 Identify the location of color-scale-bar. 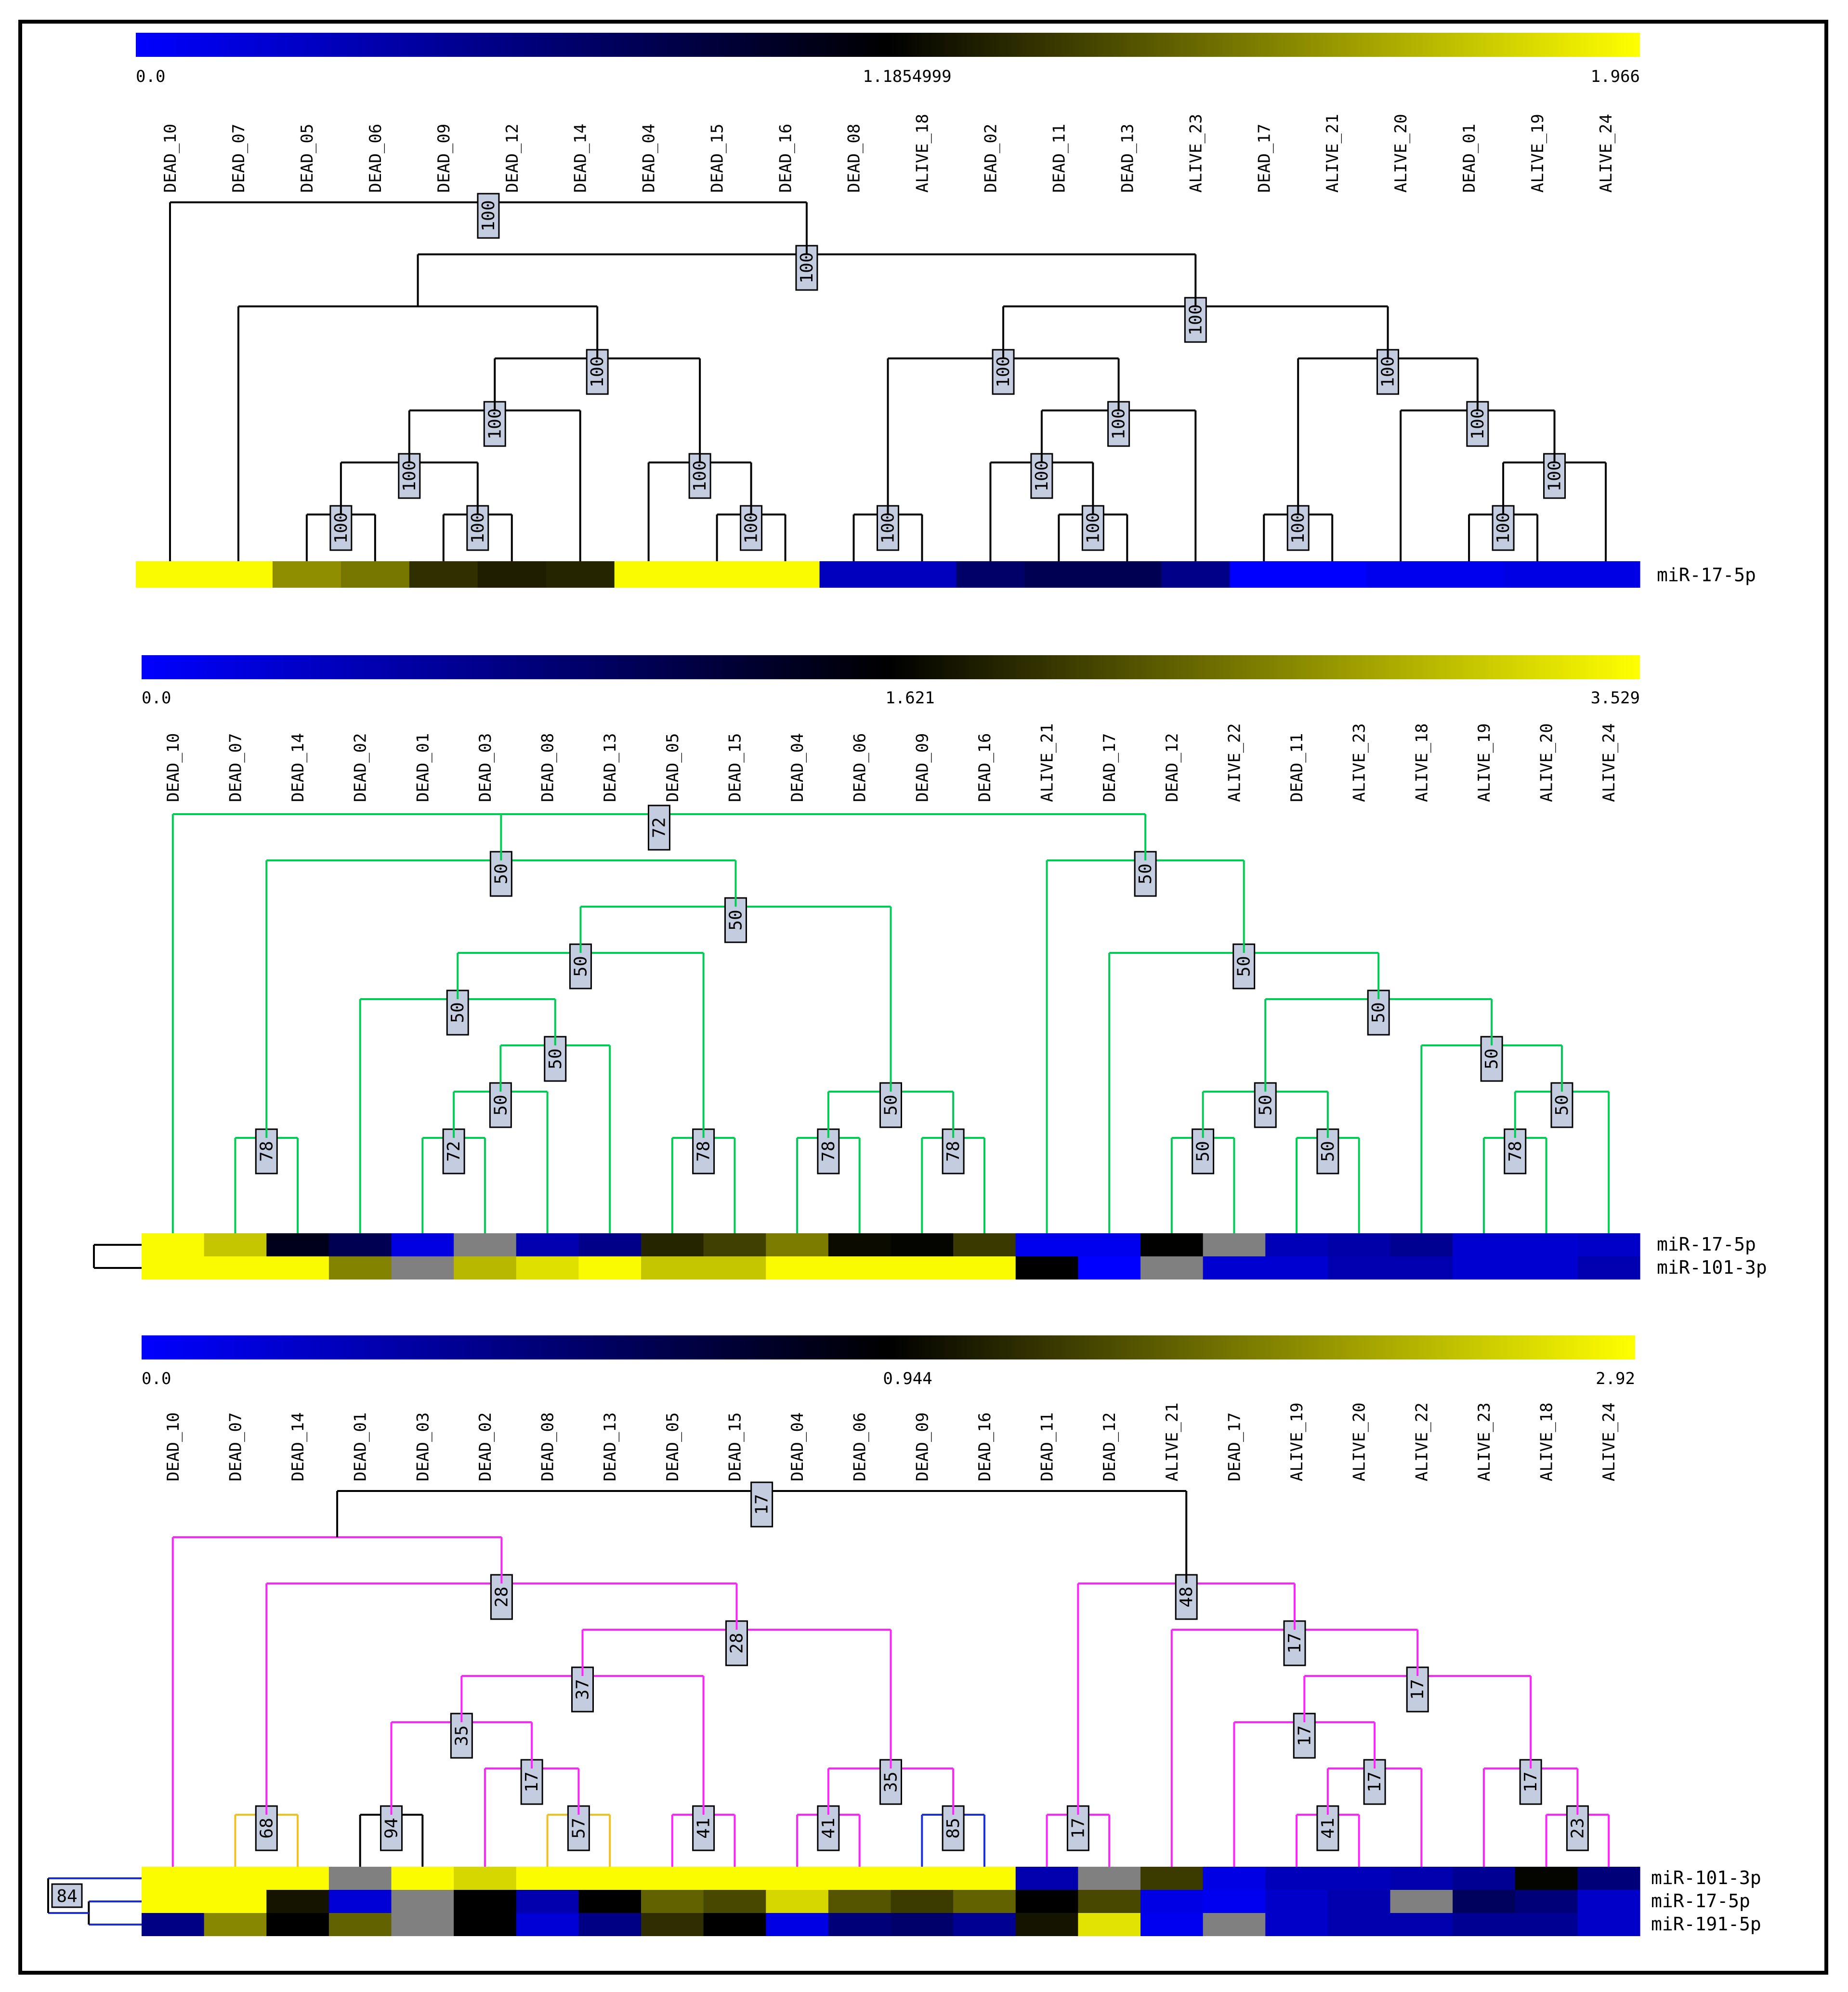
(888, 45).